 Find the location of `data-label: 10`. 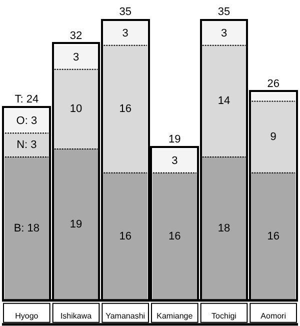

data-label: 10 is located at coordinates (76, 109).